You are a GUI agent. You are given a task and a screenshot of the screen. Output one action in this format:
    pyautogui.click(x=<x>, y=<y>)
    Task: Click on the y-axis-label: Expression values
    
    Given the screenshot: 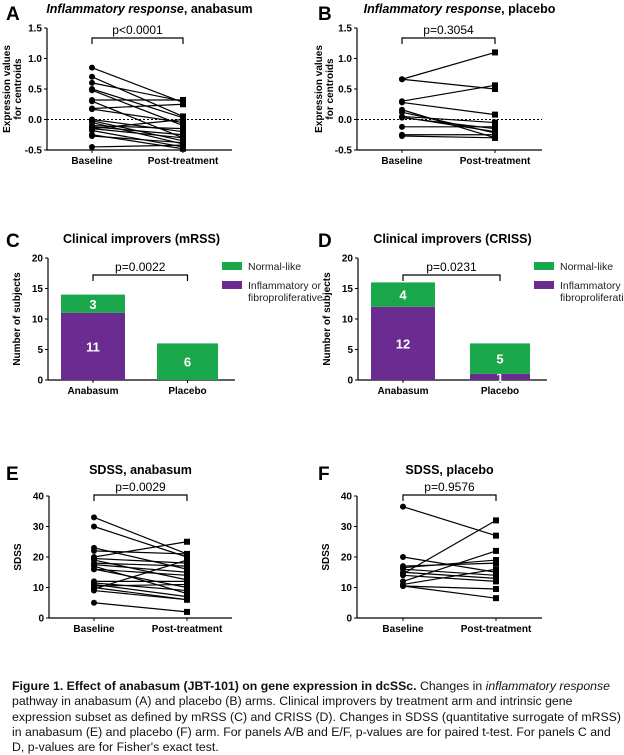 What is the action you would take?
    pyautogui.click(x=7, y=89)
    